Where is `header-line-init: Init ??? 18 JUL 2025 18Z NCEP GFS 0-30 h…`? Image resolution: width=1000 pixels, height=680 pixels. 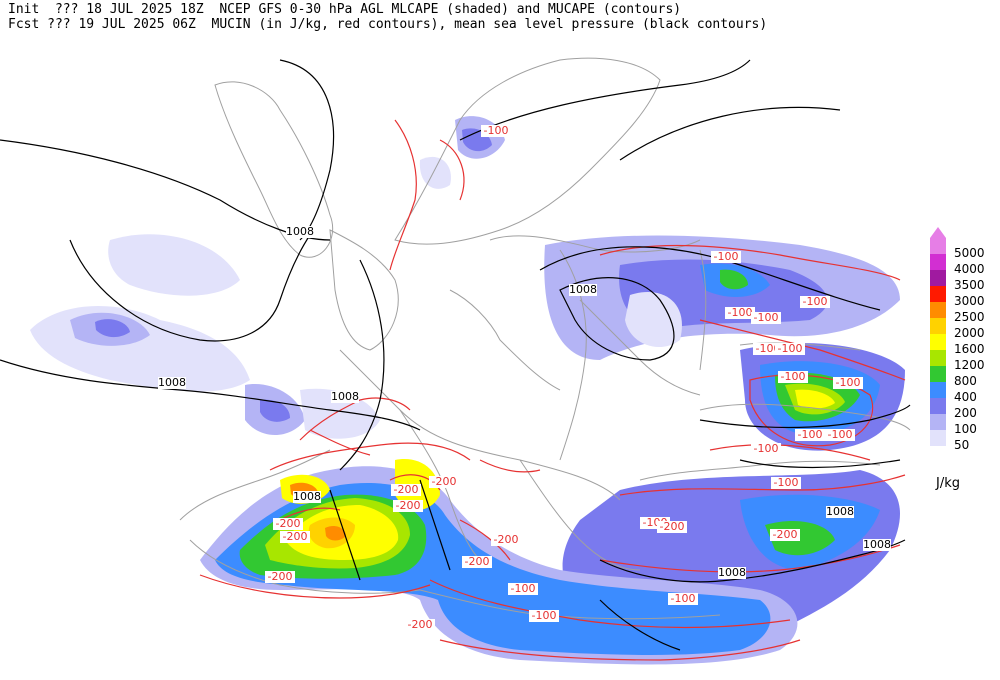 header-line-init: Init ??? 18 JUL 2025 18Z NCEP GFS 0-30 h… is located at coordinates (345, 9).